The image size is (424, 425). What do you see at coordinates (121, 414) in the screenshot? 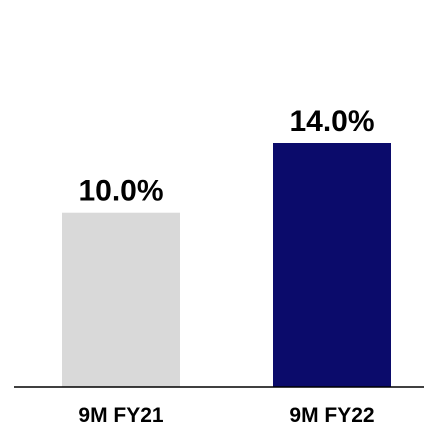
I see `x-tick-label-1: 9M FY21` at bounding box center [121, 414].